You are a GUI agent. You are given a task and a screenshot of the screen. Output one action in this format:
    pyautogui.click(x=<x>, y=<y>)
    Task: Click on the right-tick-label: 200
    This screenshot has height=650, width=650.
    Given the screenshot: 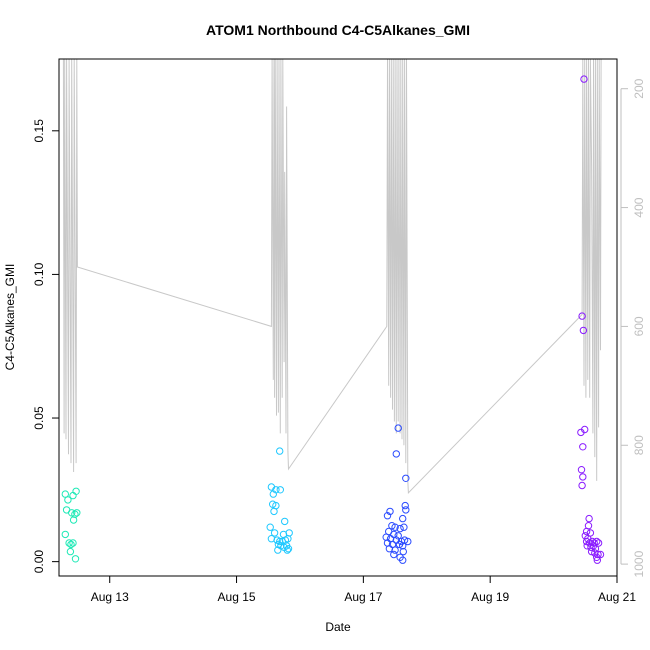 What is the action you would take?
    pyautogui.click(x=639, y=88)
    